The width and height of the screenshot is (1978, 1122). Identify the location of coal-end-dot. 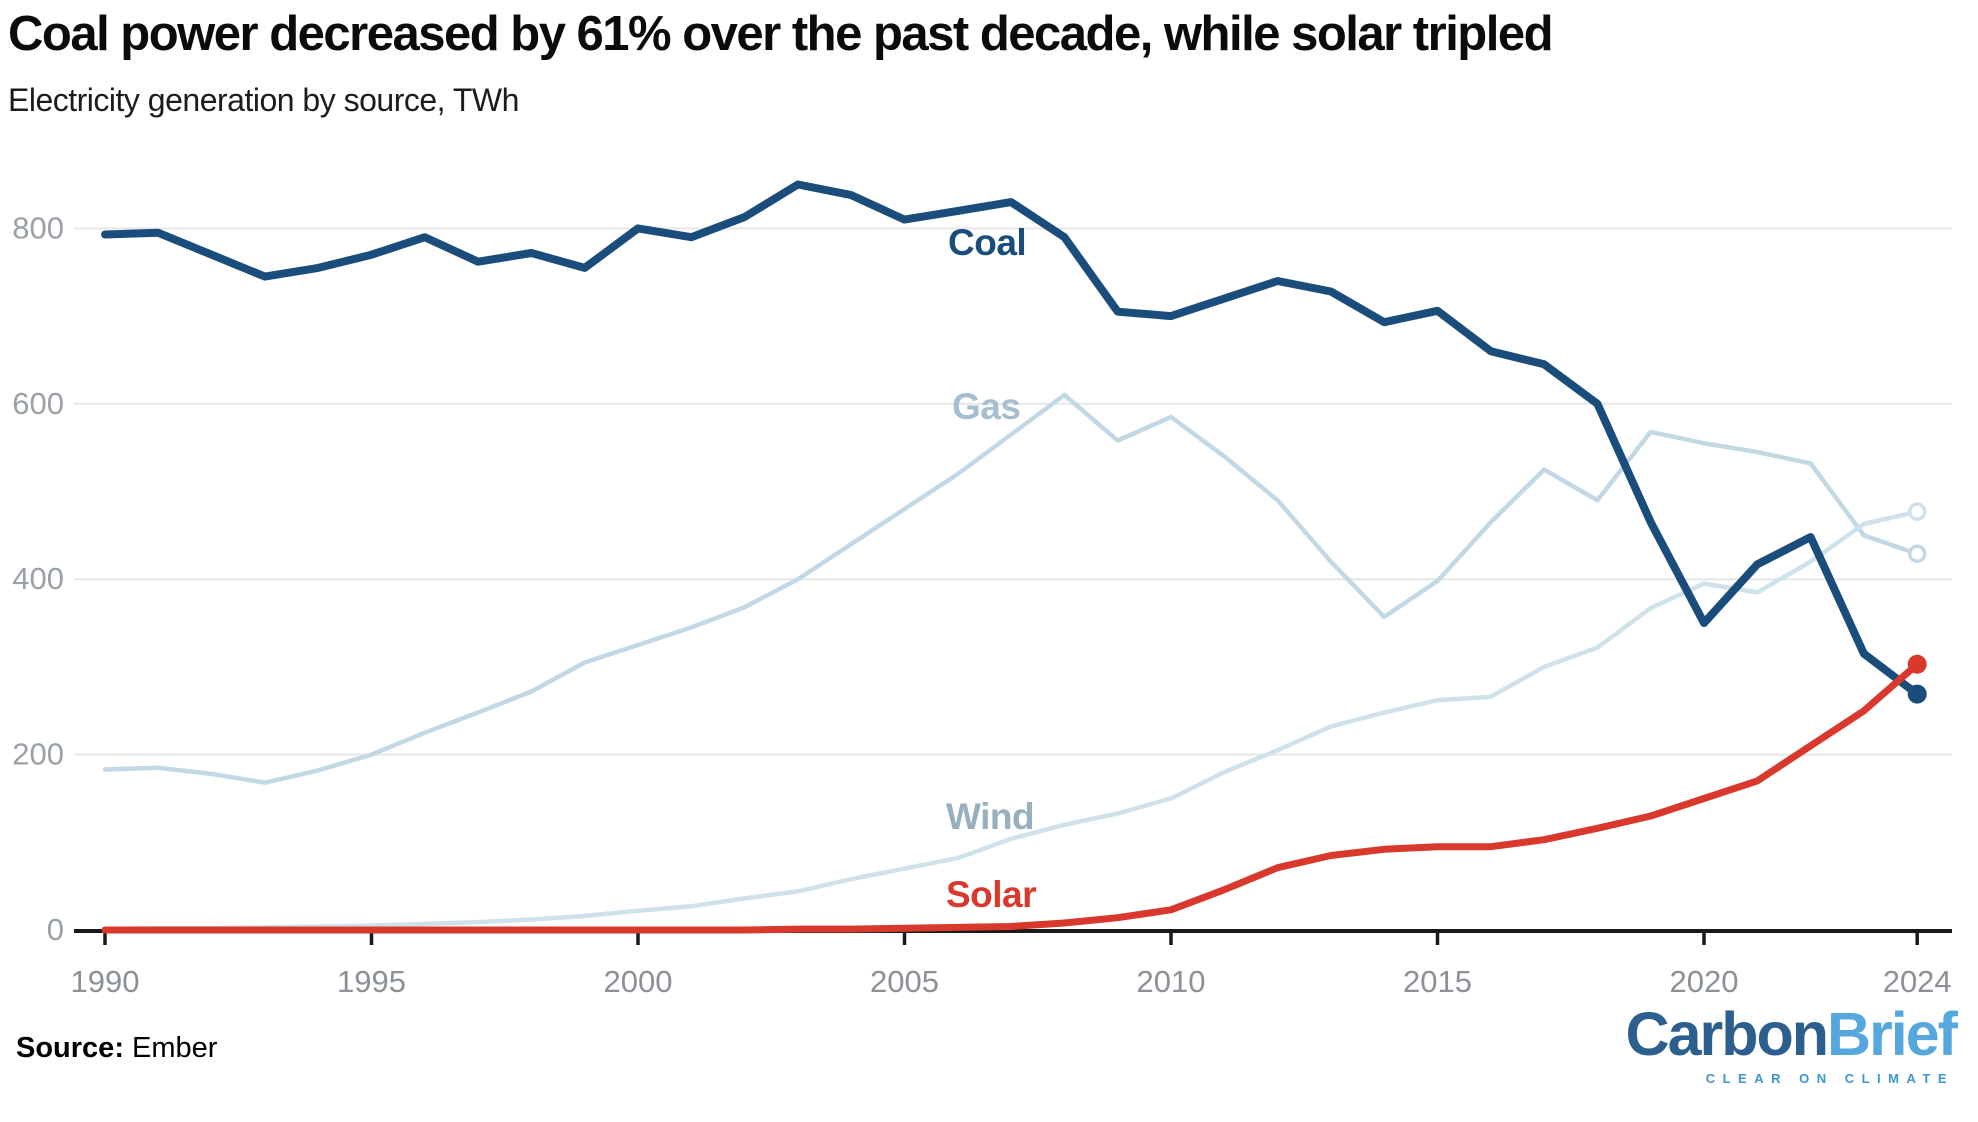
(1917, 694).